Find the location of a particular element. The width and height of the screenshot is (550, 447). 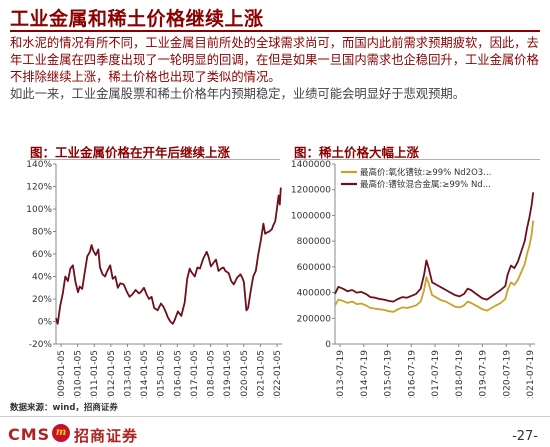

left-chart-x-tick-label: 2019-01-05 is located at coordinates (228, 374).